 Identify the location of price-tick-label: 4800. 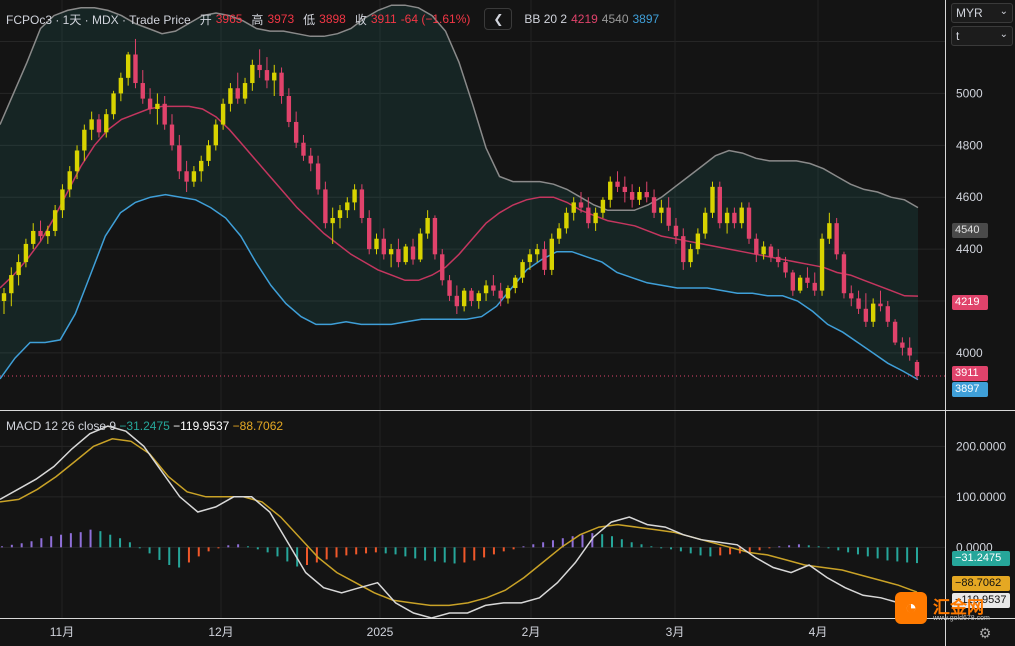
(969, 145).